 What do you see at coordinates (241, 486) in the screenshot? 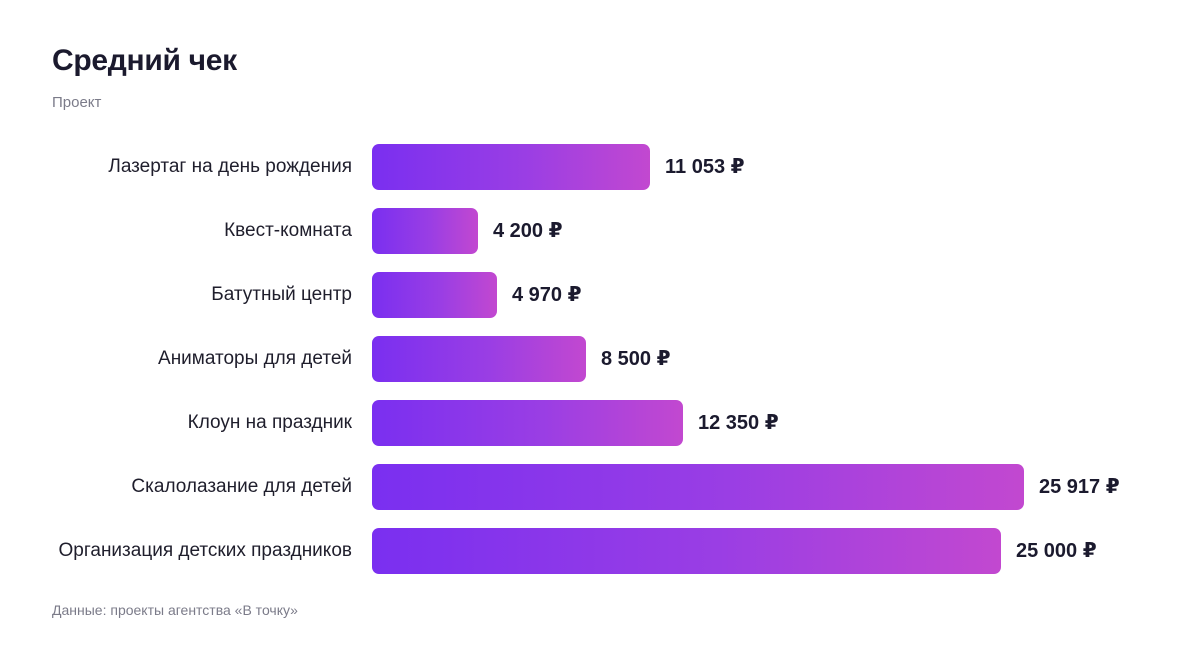
I see `category-label: Скалолазание для детей` at bounding box center [241, 486].